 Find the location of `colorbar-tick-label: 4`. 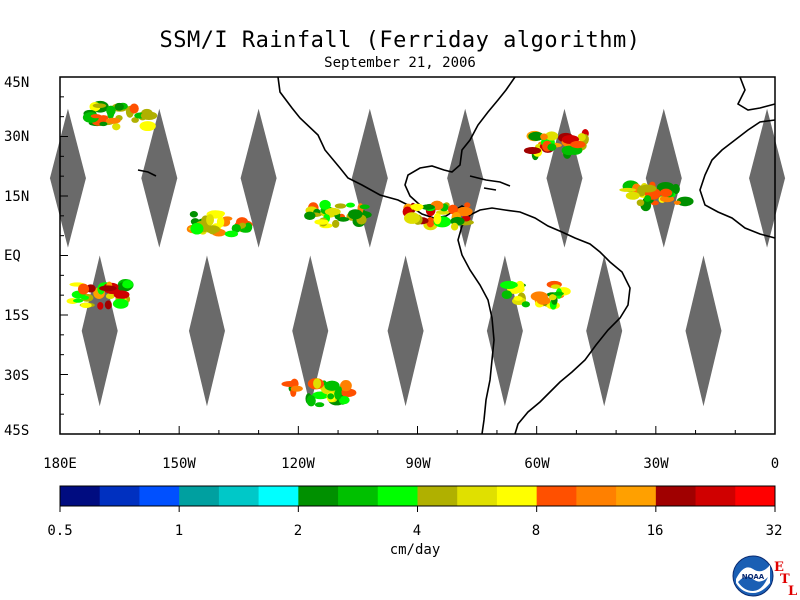

colorbar-tick-label: 4 is located at coordinates (417, 531).